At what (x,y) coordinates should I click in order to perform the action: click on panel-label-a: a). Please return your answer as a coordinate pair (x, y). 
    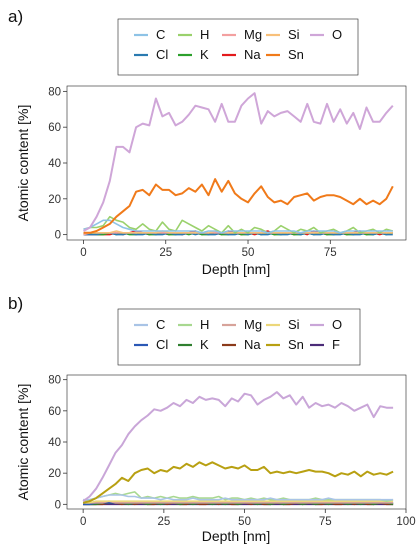
    Looking at the image, I should click on (15, 16).